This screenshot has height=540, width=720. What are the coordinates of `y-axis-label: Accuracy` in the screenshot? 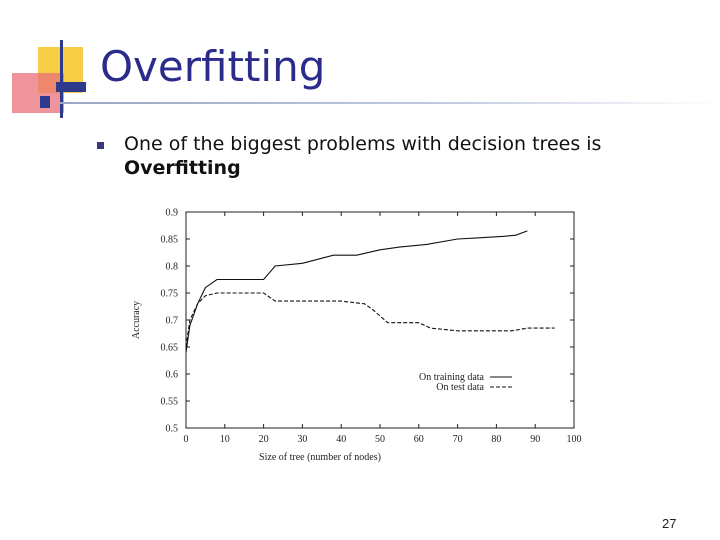 It's located at (136, 320).